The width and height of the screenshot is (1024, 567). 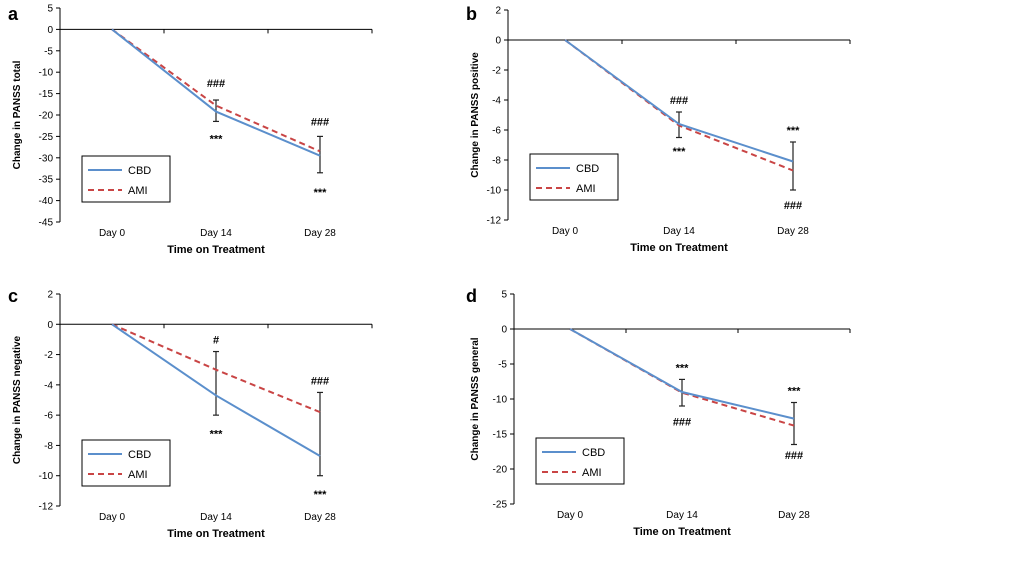 What do you see at coordinates (475, 398) in the screenshot?
I see `y-axis-title: Change in PANSS general` at bounding box center [475, 398].